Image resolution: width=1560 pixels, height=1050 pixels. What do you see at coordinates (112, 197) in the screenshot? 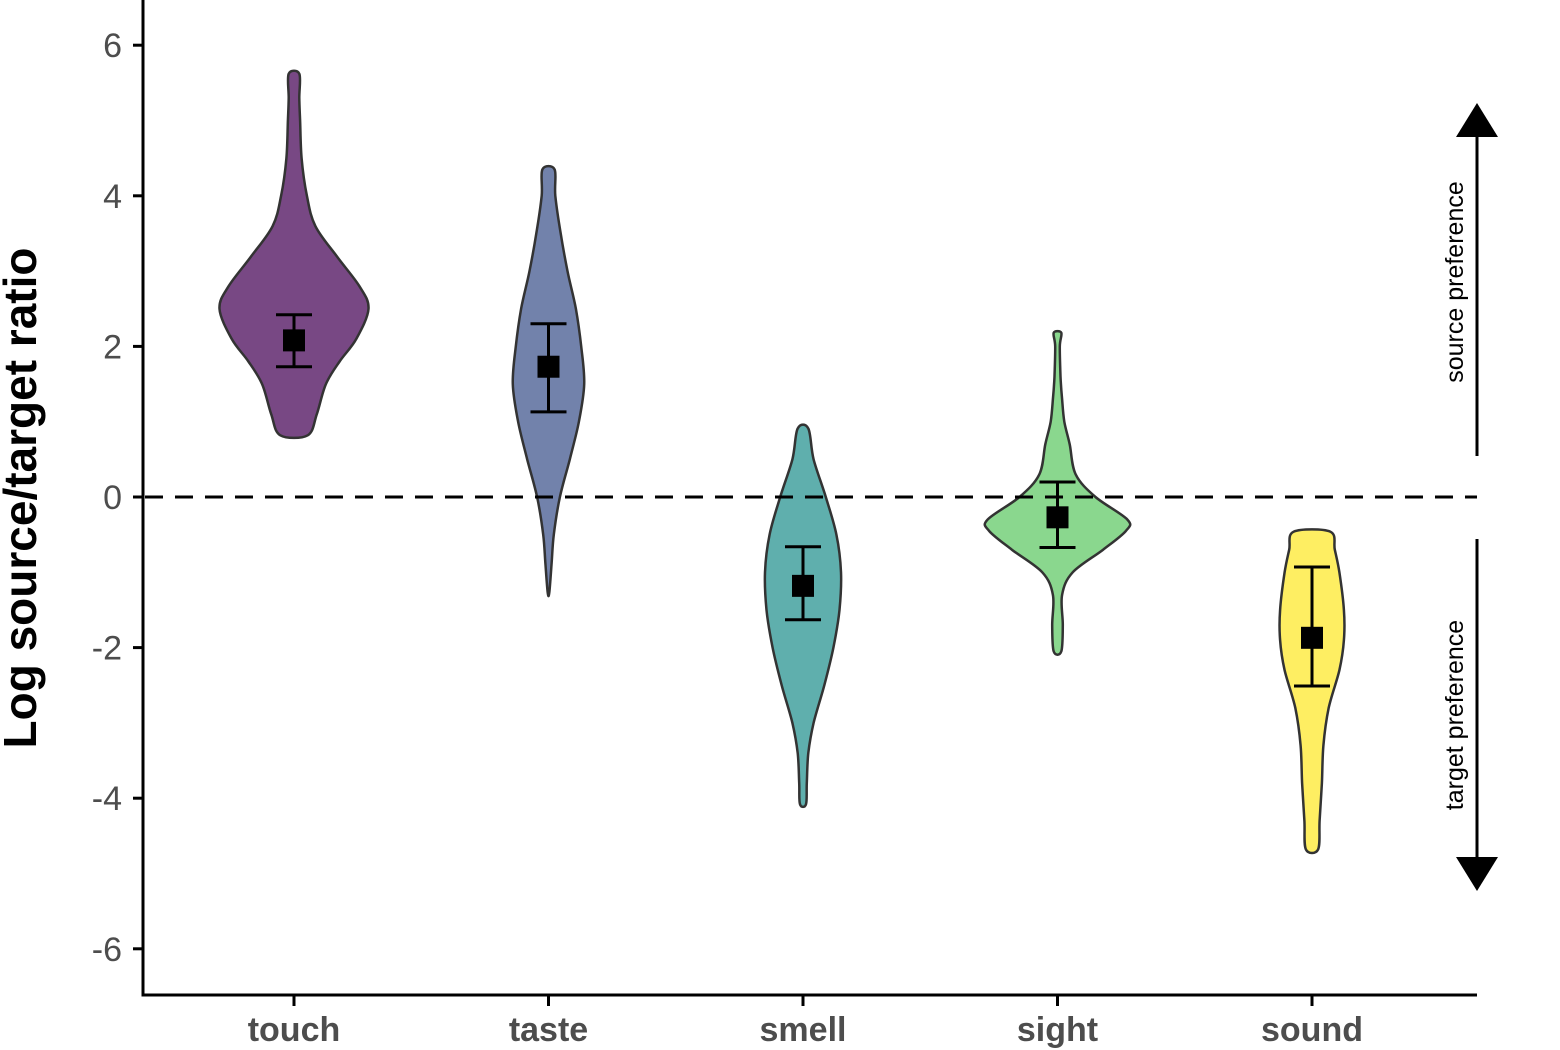
I see `y-tick-label: 4` at bounding box center [112, 197].